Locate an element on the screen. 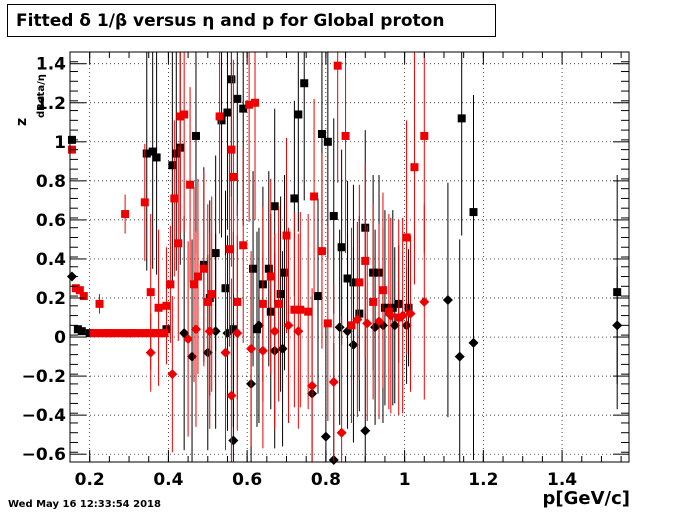  y-tick-label: 1.4 is located at coordinates (51, 65).